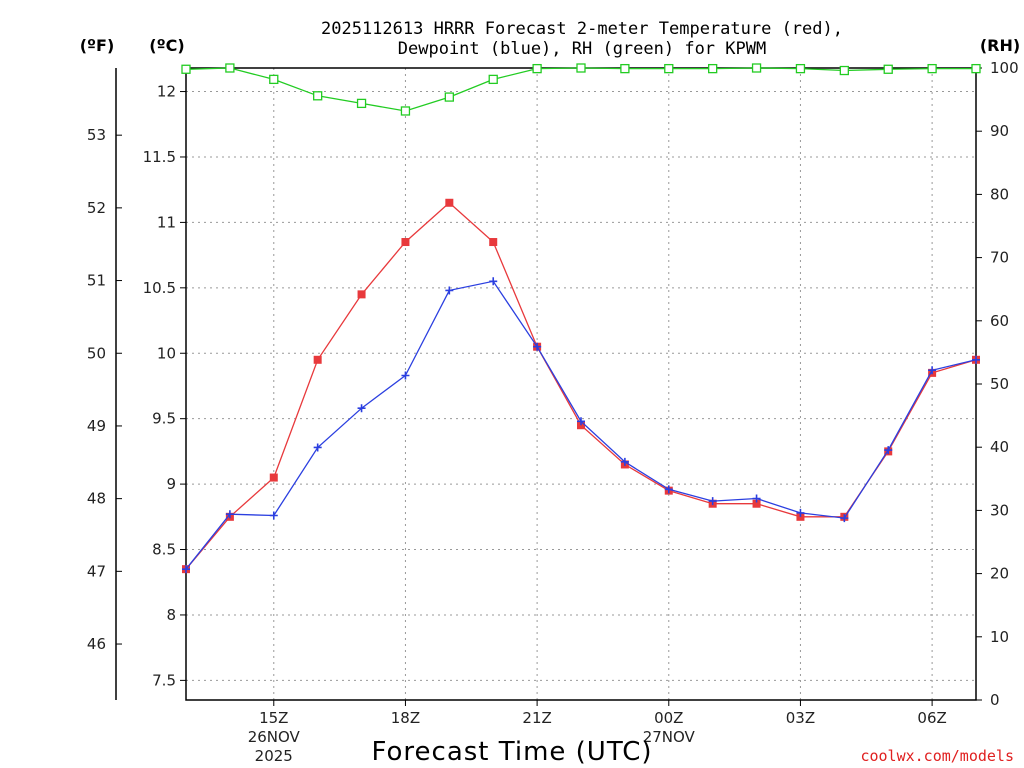 This screenshot has height=768, width=1024. Describe the element at coordinates (274, 737) in the screenshot. I see `x-date-label: 26NOV` at that location.